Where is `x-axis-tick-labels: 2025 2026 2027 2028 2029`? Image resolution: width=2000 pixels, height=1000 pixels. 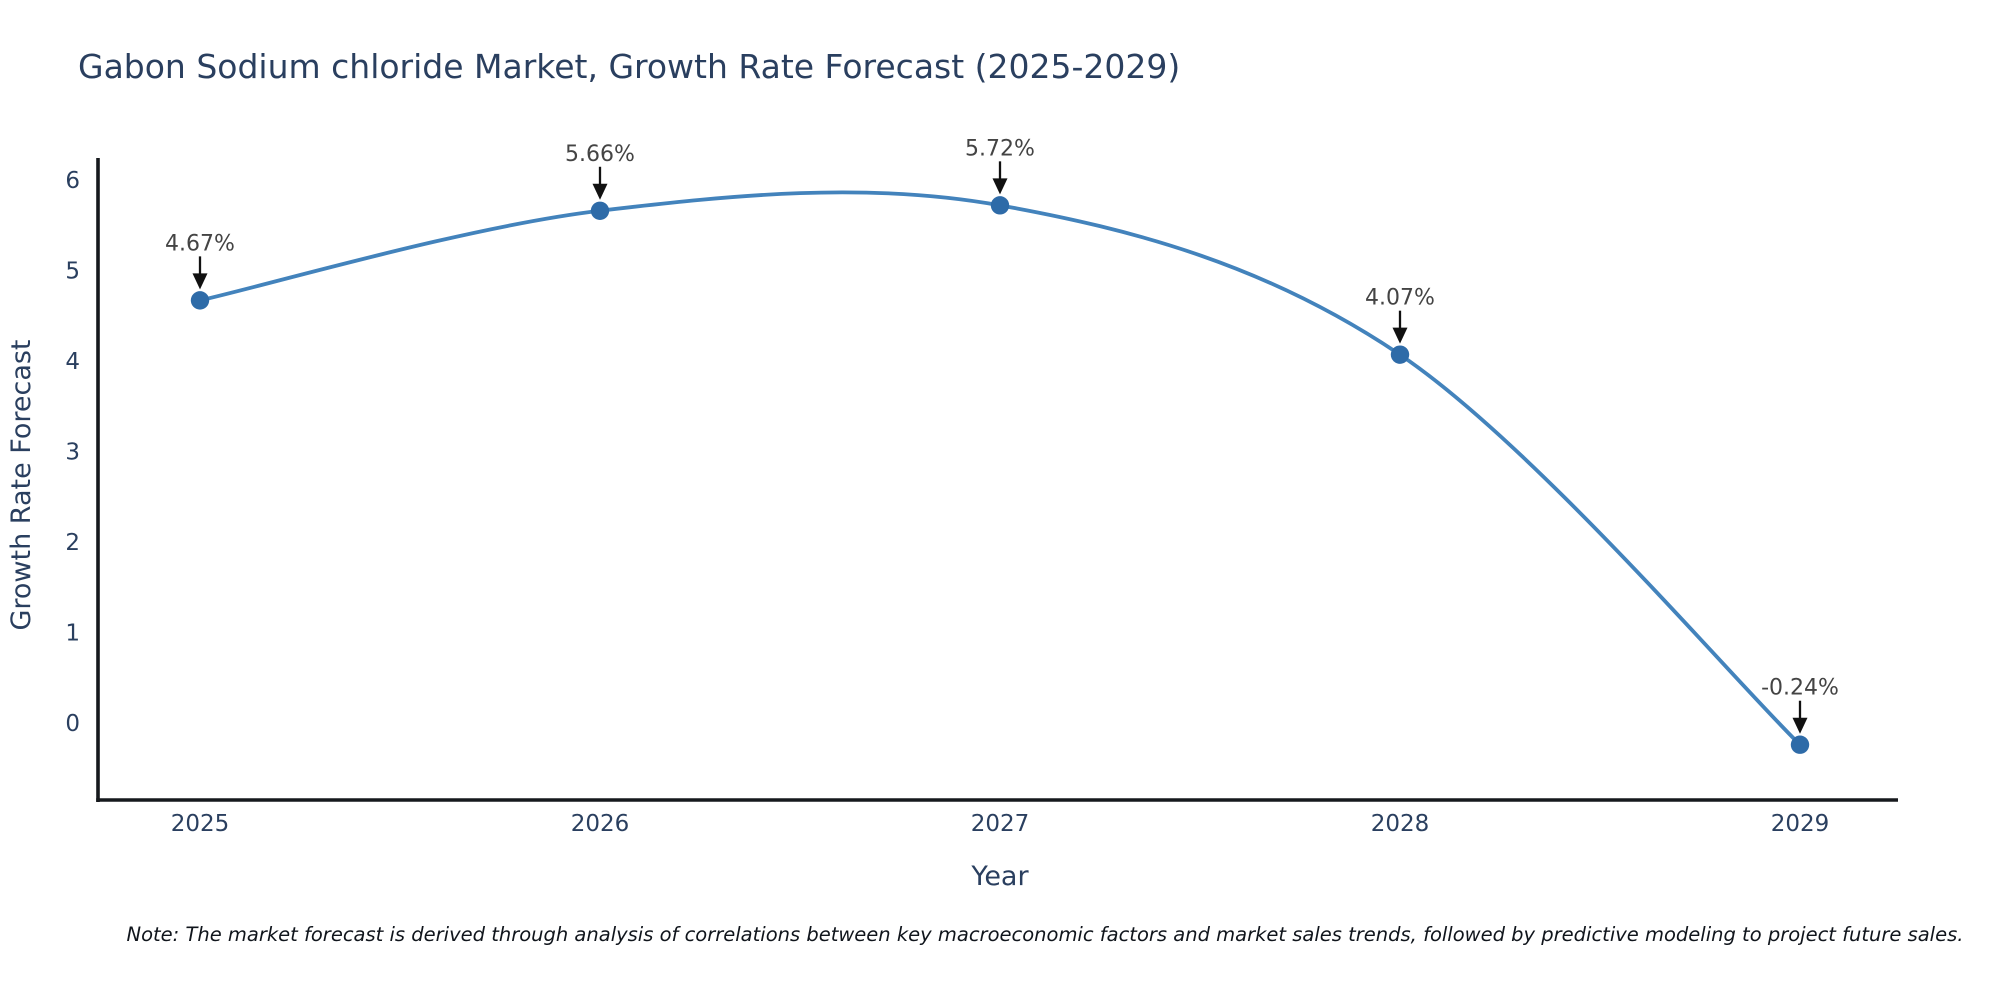
x-axis-tick-labels: 2025 2026 2027 2028 2029 is located at coordinates (1000, 824).